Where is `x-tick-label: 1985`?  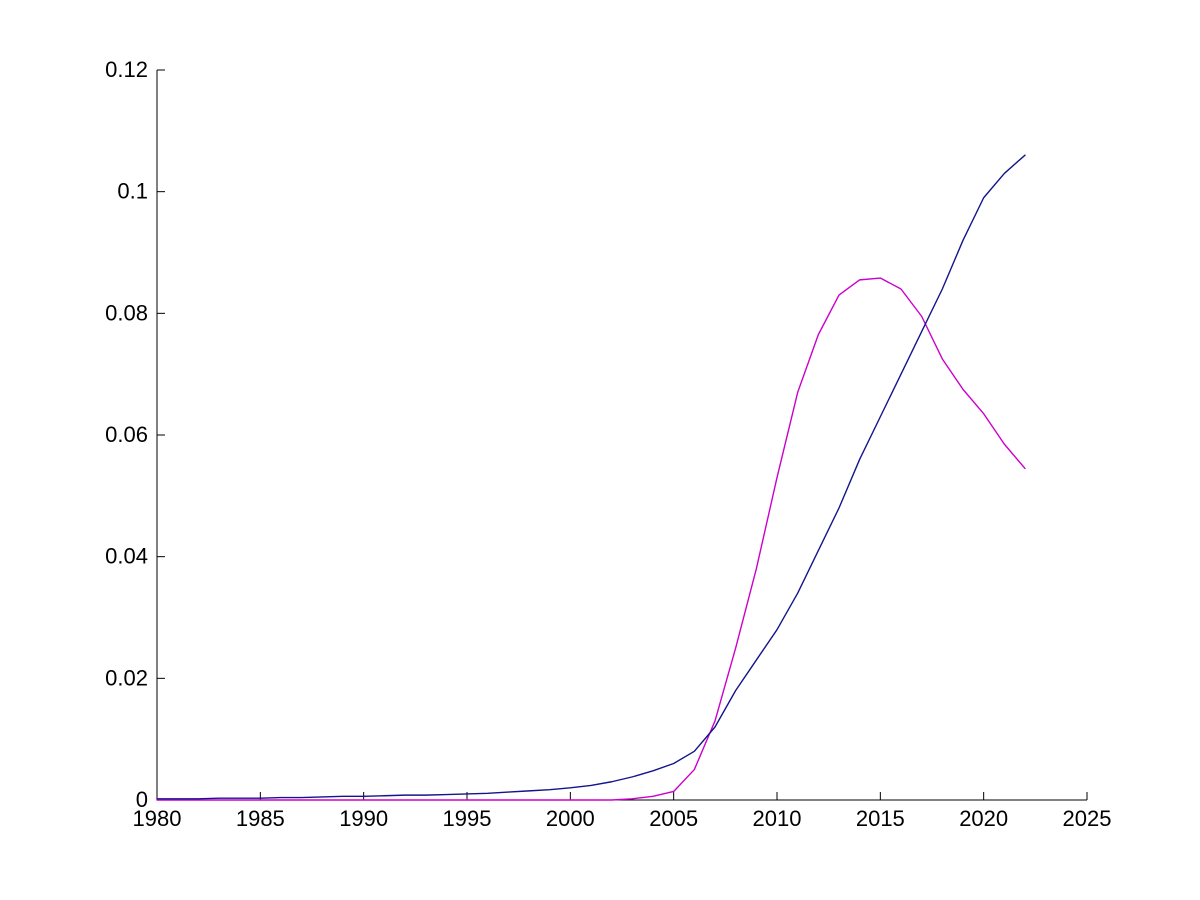
x-tick-label: 1985 is located at coordinates (260, 818).